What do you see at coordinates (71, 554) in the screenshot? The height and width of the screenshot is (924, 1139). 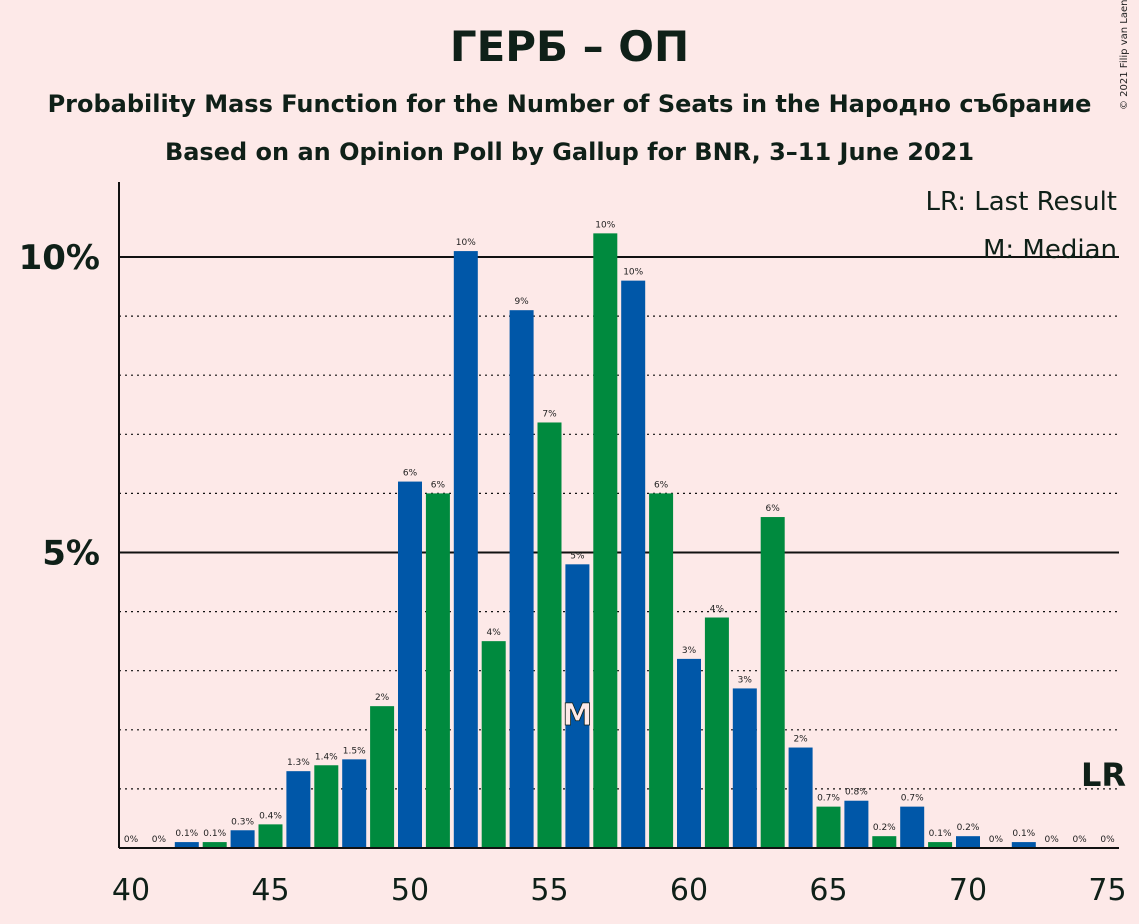 I see `y-tick-label-5: 5%` at bounding box center [71, 554].